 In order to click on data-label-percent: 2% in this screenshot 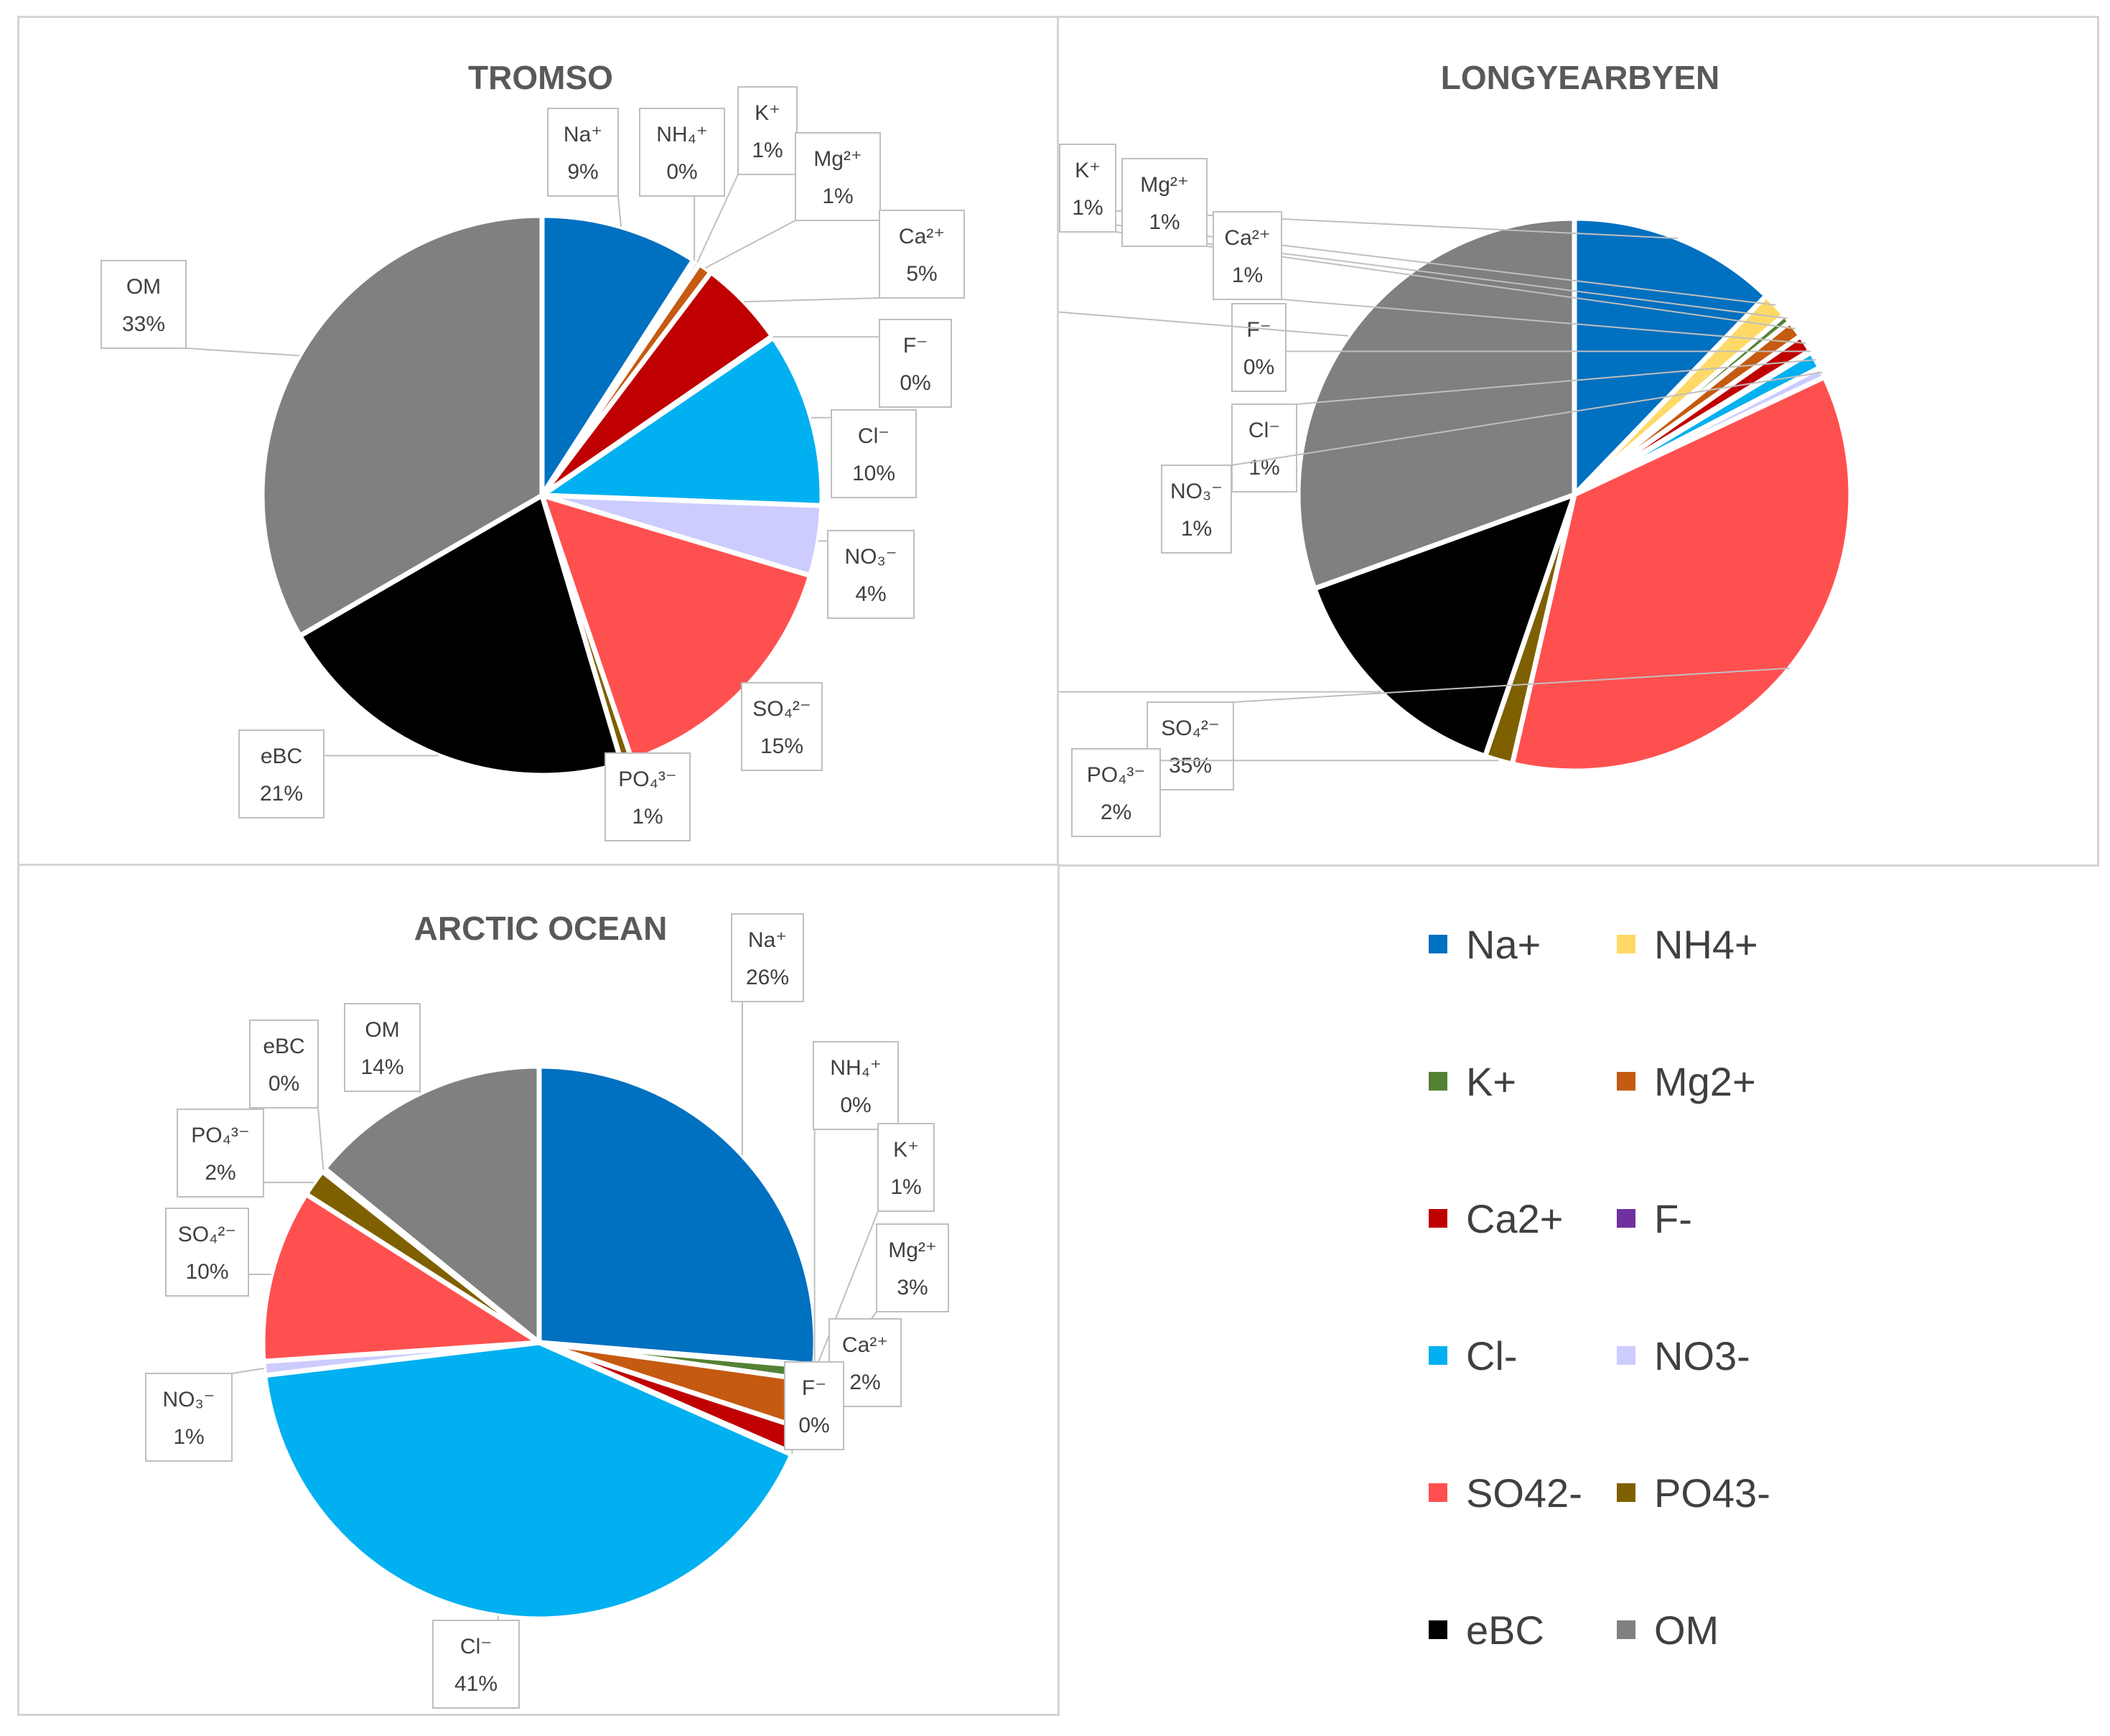, I will do `click(864, 1382)`.